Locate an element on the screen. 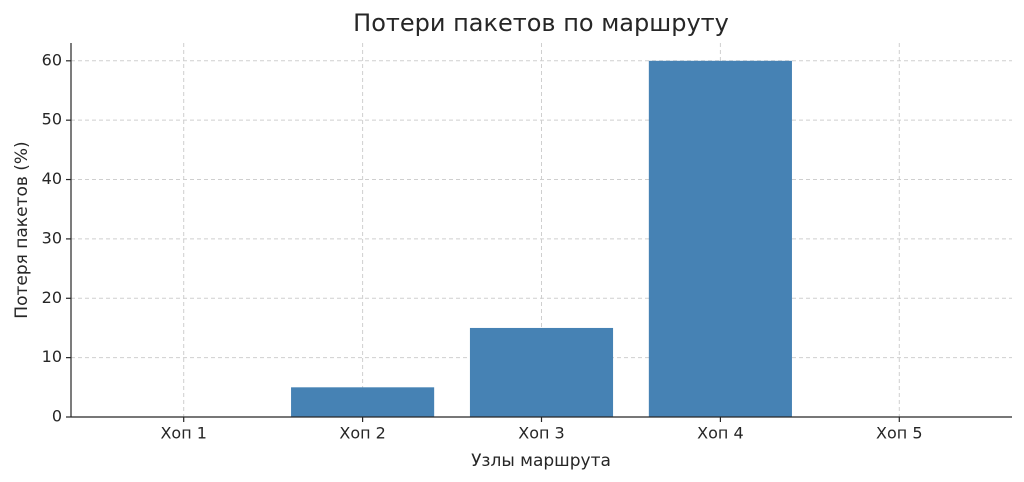  x-tick-label: Хоп 5 is located at coordinates (899, 433).